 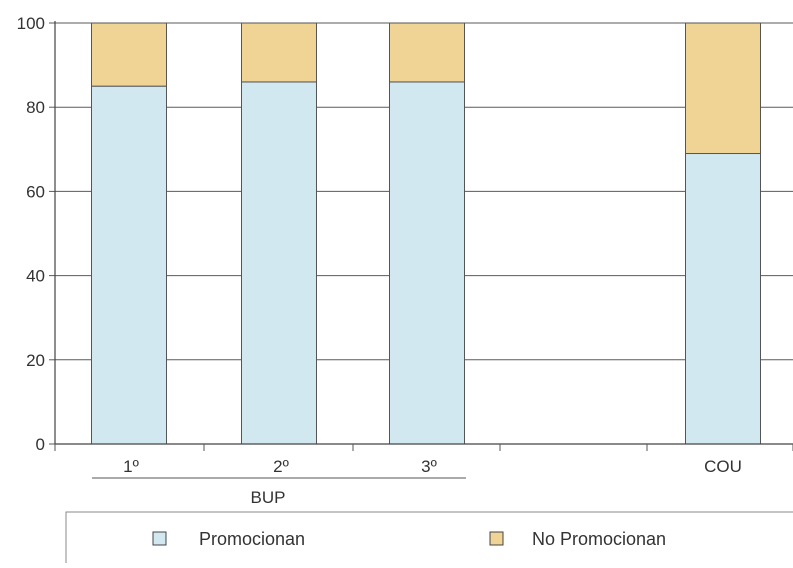 What do you see at coordinates (599, 539) in the screenshot?
I see `legend-label-no-promocionan: No Promocionan` at bounding box center [599, 539].